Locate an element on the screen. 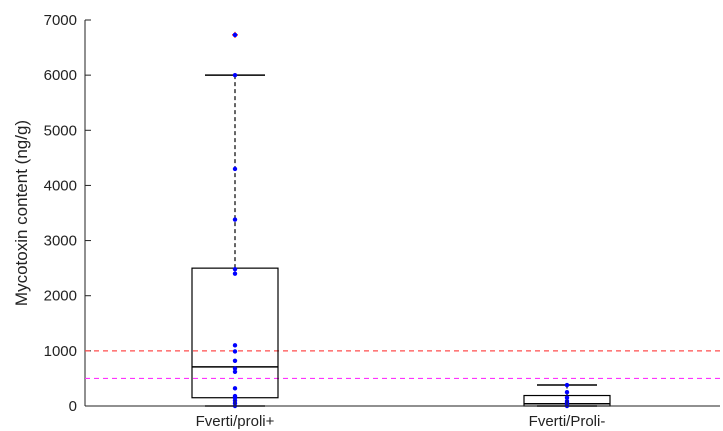 This screenshot has height=431, width=723. reference-lines is located at coordinates (402, 365).